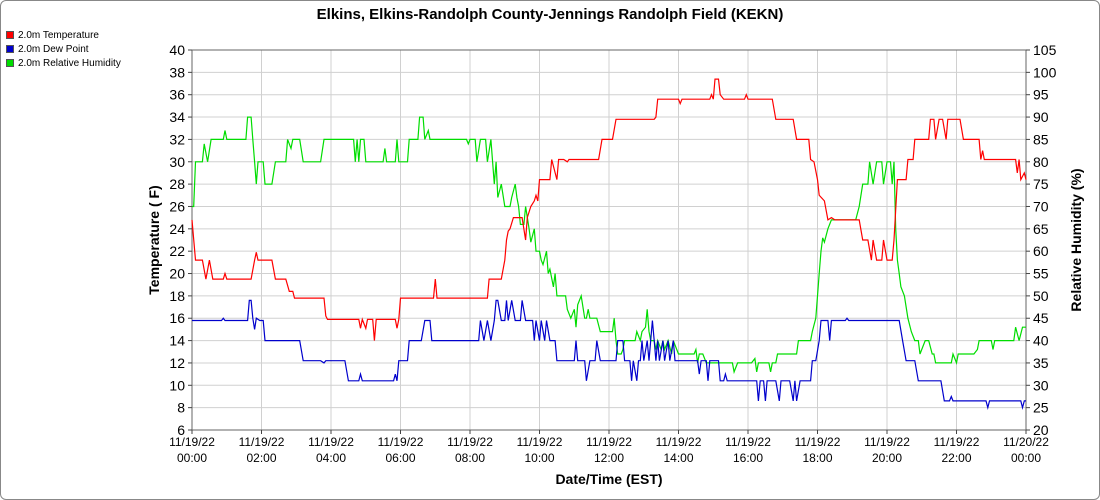 This screenshot has width=1100, height=500. I want to click on y-right-tick-label: 80, so click(1041, 162).